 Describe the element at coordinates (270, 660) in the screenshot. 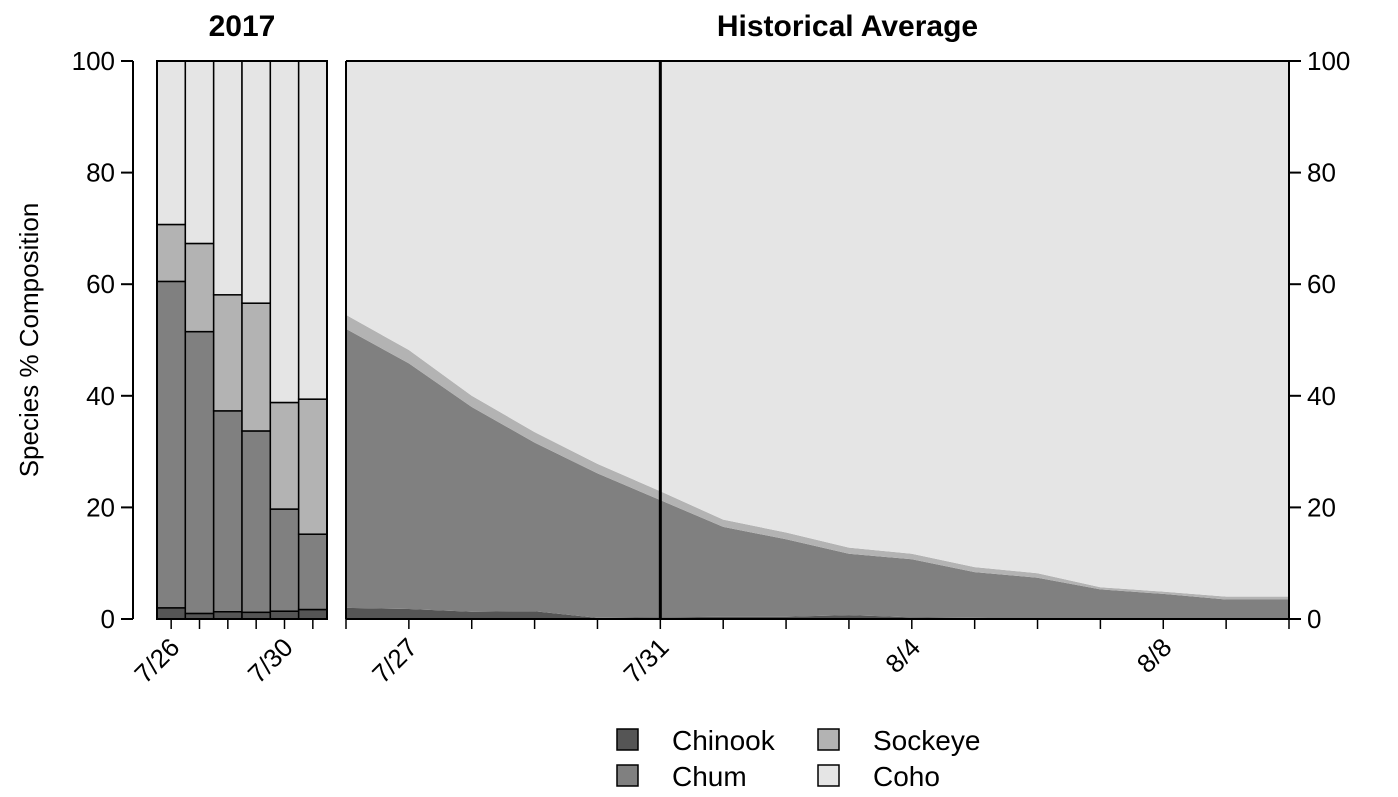

I see `x-tick-label-2017-7-30: 7/30` at that location.